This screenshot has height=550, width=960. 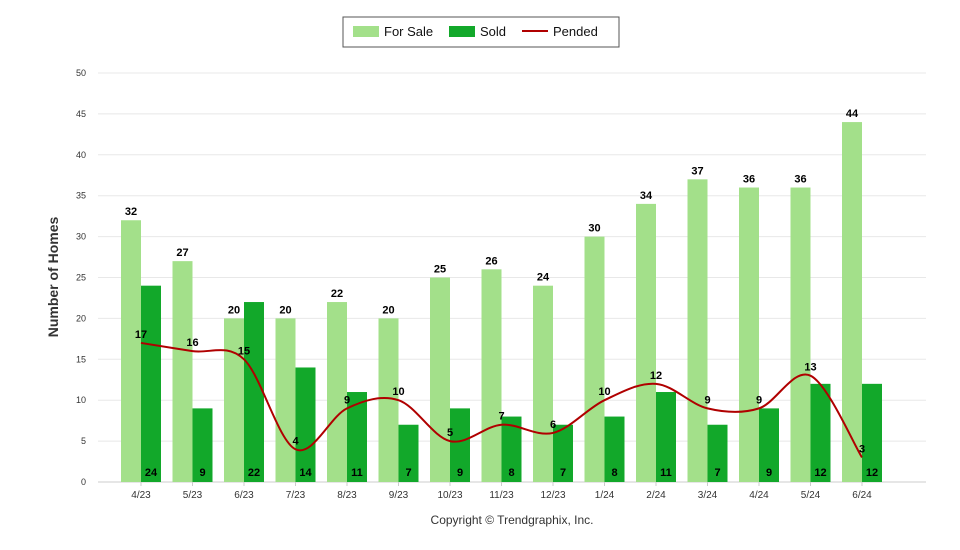 What do you see at coordinates (254, 473) in the screenshot?
I see `sold-value-label: 22` at bounding box center [254, 473].